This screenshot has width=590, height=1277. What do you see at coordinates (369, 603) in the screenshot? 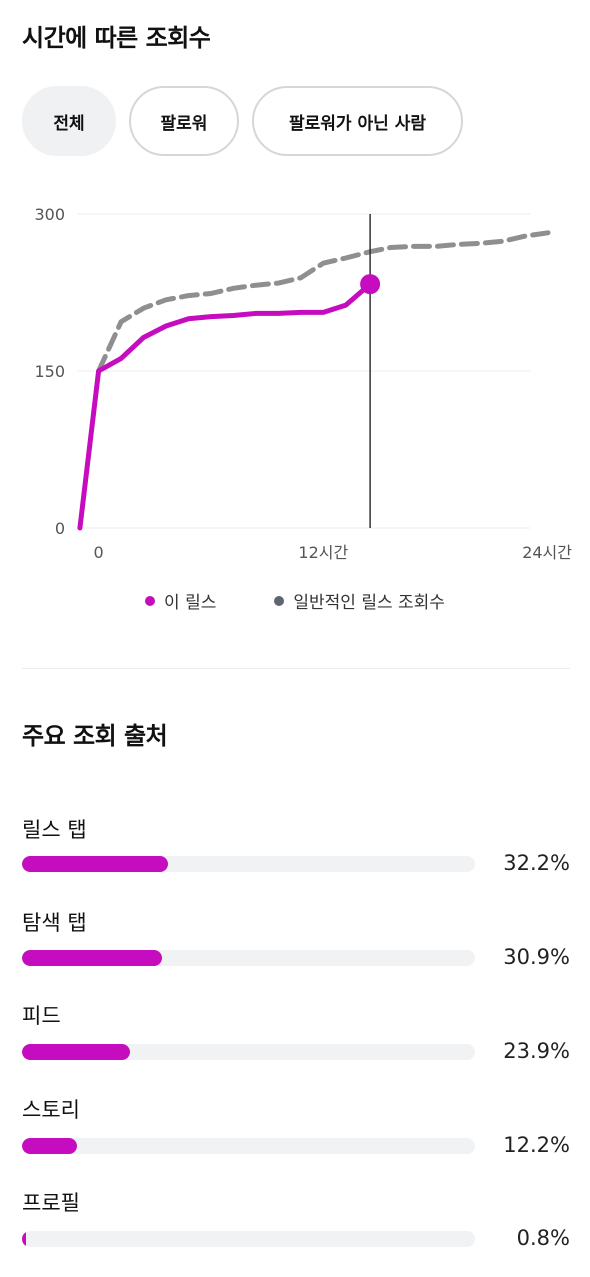
I see `legend-label-typical: 일반적인 릴스 조회수` at bounding box center [369, 603].